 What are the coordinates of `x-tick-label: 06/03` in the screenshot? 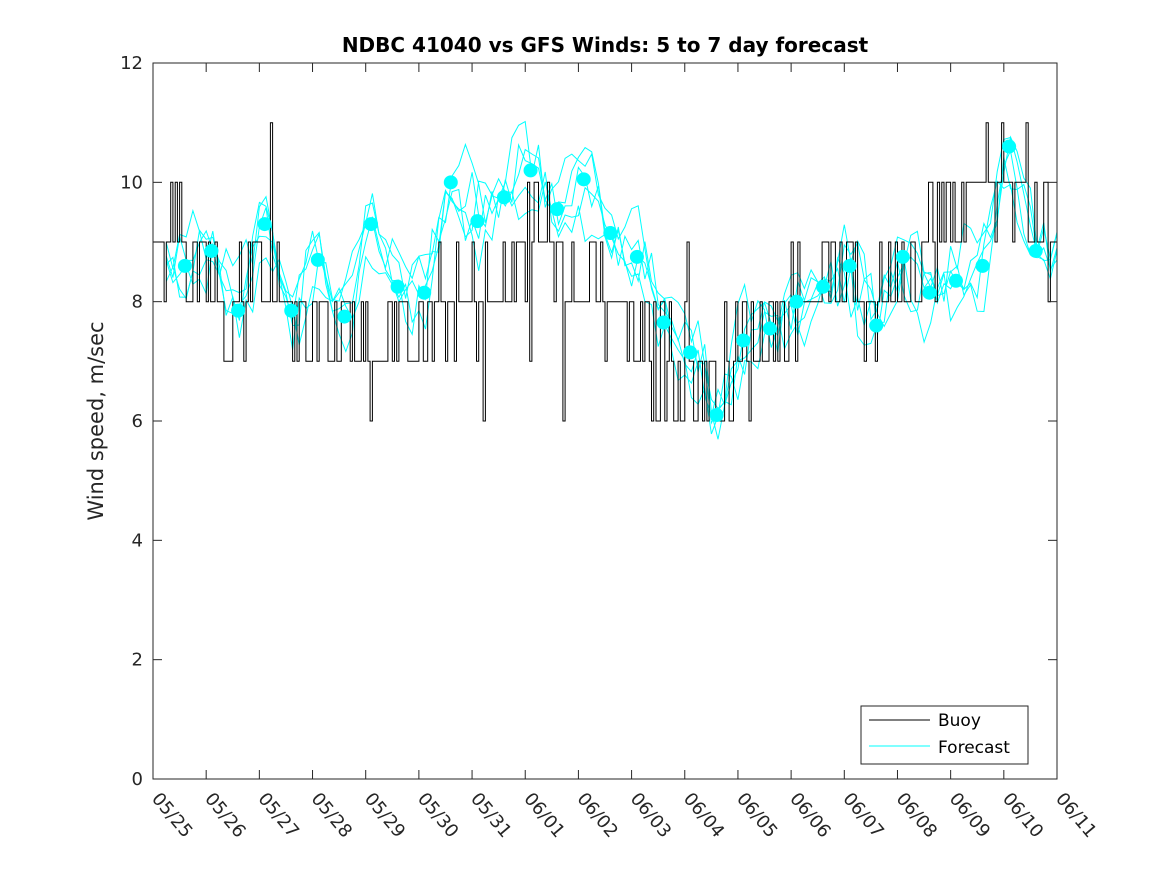 It's located at (650, 815).